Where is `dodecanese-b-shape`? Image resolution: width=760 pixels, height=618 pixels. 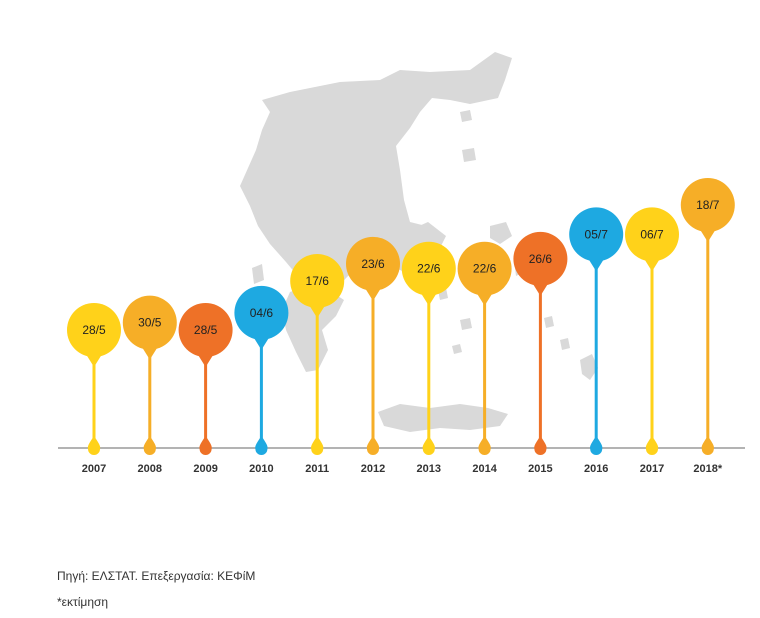
dodecanese-b-shape is located at coordinates (565, 344).